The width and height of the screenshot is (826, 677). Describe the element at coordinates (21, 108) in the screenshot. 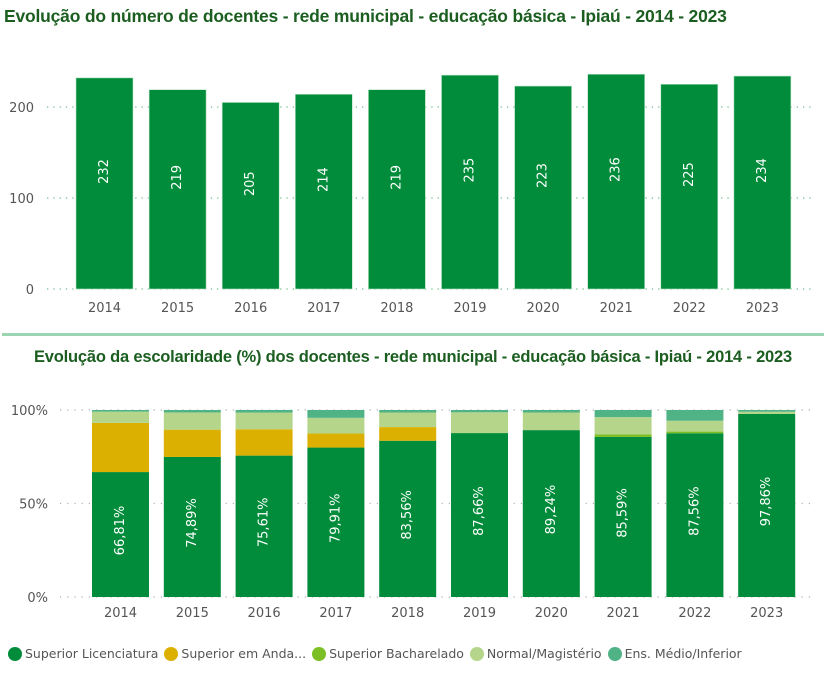

I see `y-tick-label: 200` at that location.